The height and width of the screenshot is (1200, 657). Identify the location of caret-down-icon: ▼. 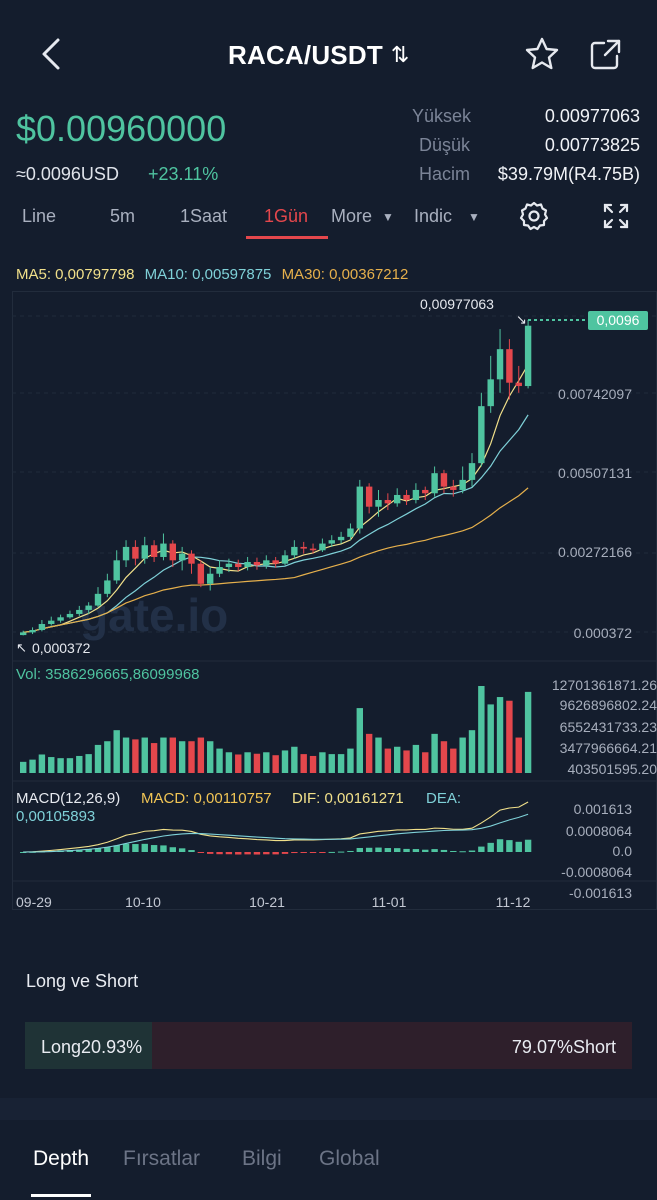
(388, 216).